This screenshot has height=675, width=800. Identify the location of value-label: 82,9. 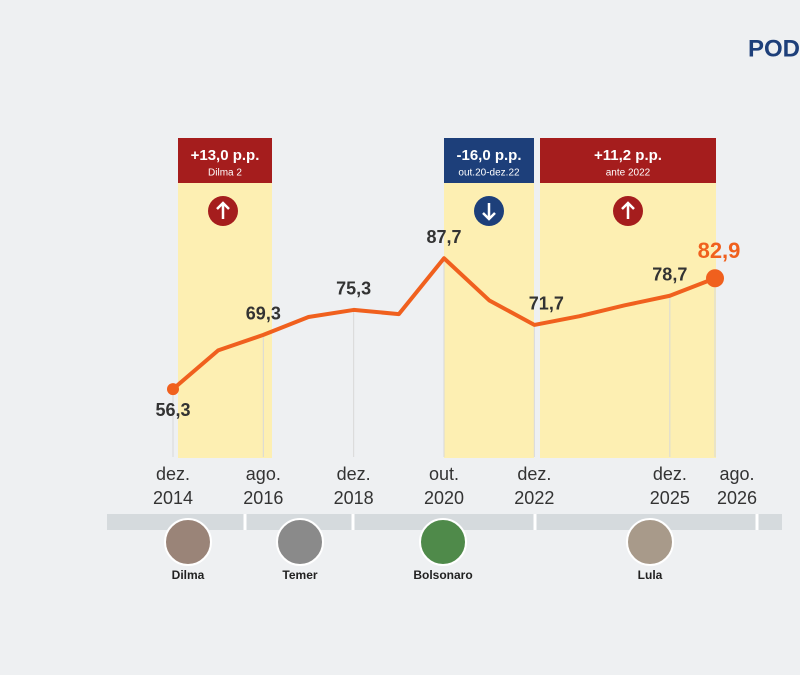
(719, 250).